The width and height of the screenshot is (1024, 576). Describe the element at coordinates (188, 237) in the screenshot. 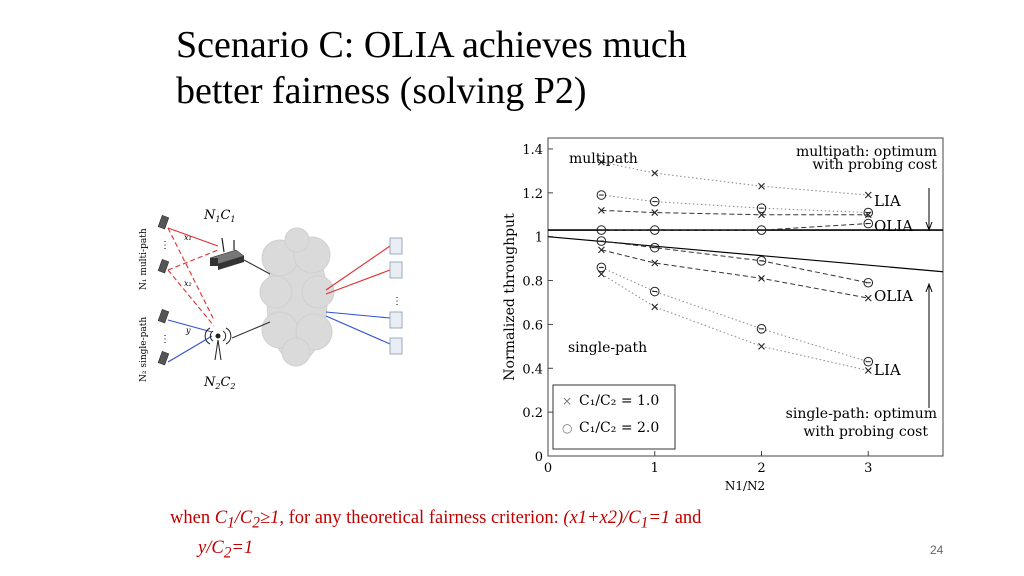

I see `link-label-x1: x₁` at that location.